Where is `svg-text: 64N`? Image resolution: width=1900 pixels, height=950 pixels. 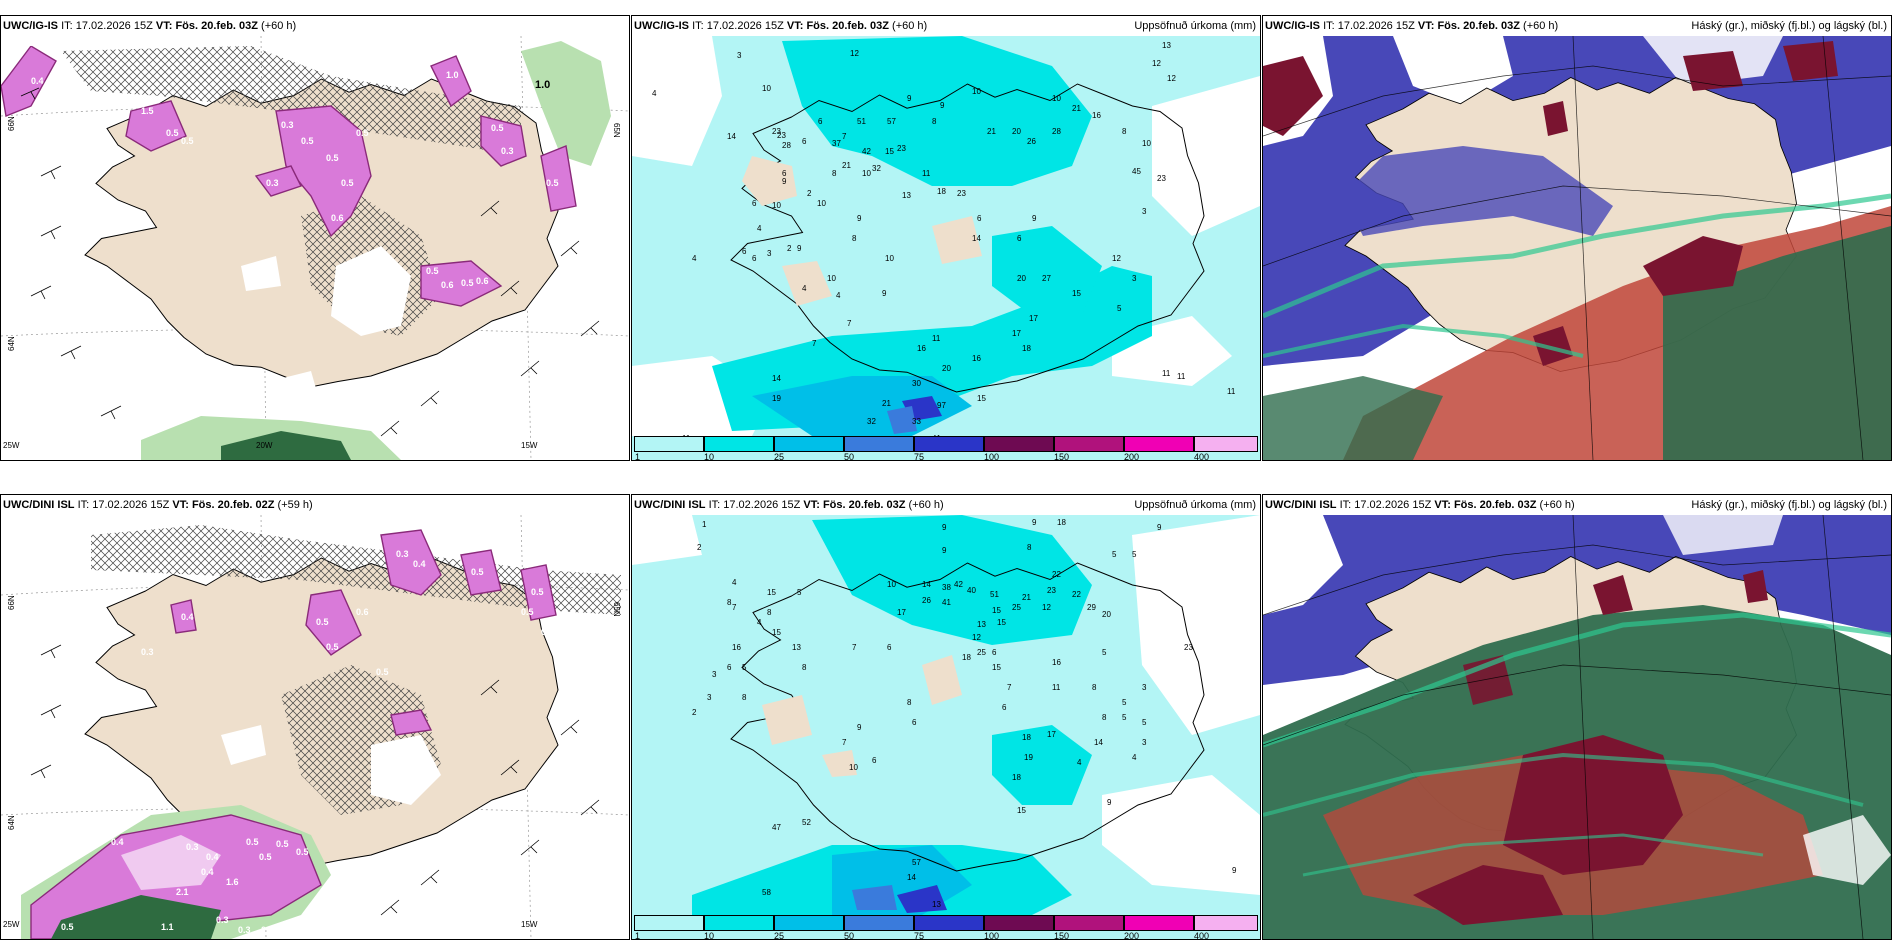
svg-text: 64N is located at coordinates (11, 822).